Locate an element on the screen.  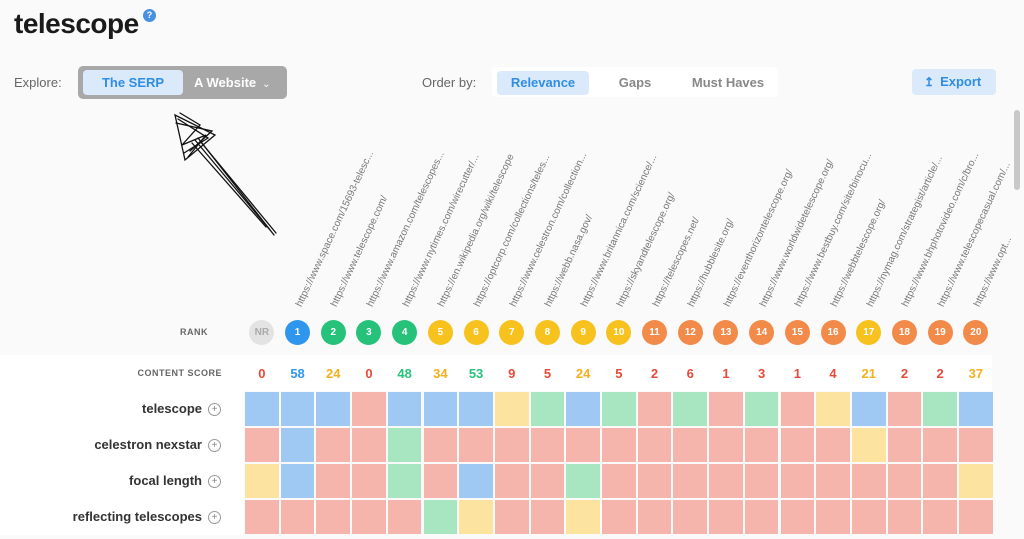
order-relevance-button: Relevance is located at coordinates (543, 83).